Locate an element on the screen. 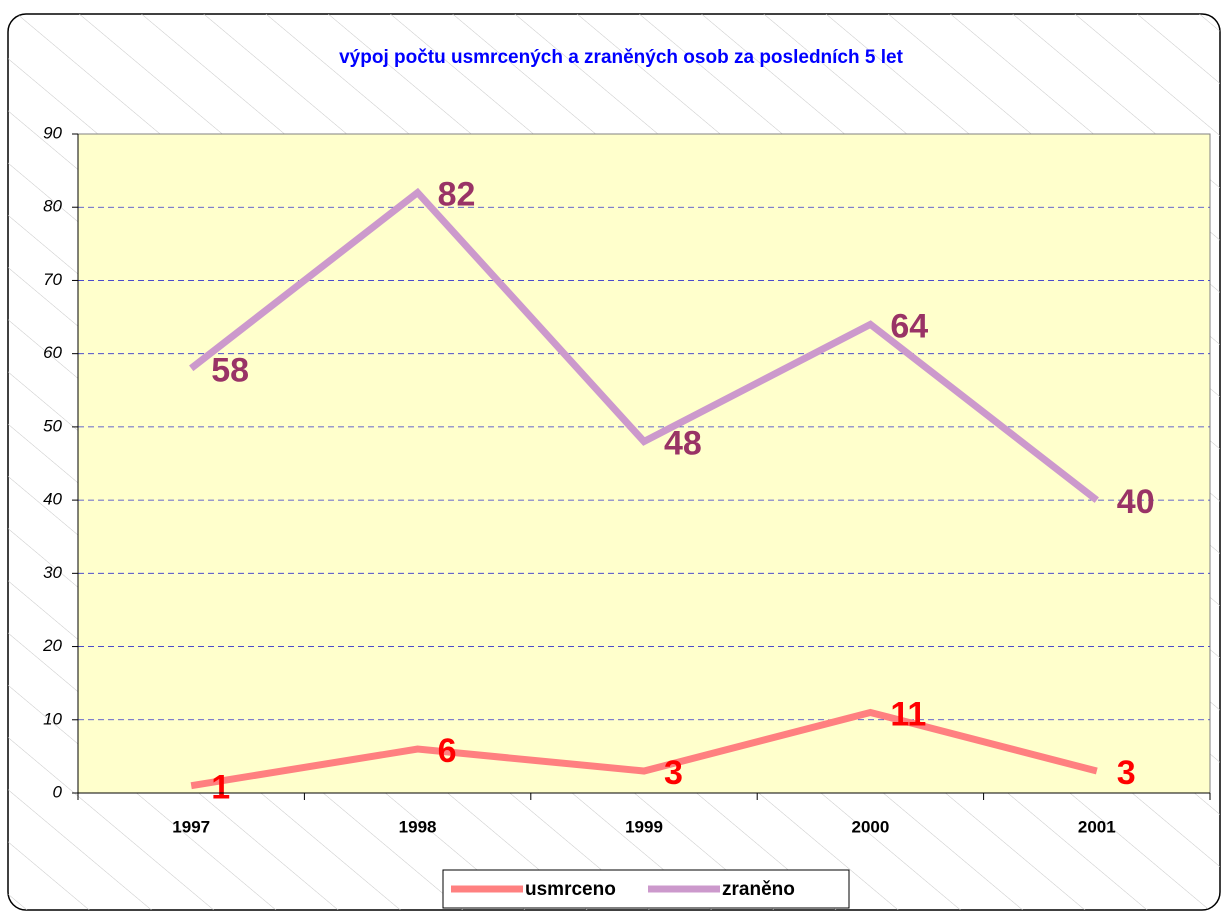  y-tick-label: 20 is located at coordinates (52, 645).